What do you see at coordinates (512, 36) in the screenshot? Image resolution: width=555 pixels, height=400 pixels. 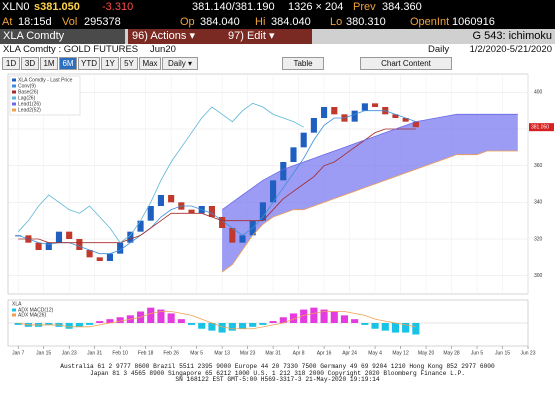 I see `function-name: G 543: ichimoku` at bounding box center [512, 36].